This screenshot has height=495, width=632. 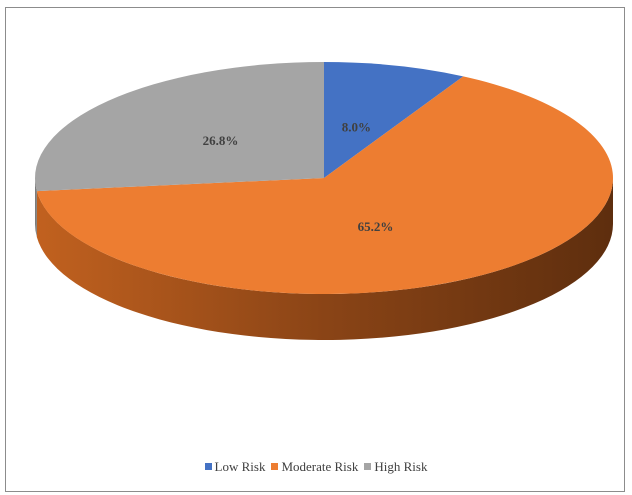 I want to click on pie-slice-low-risk, so click(x=394, y=120).